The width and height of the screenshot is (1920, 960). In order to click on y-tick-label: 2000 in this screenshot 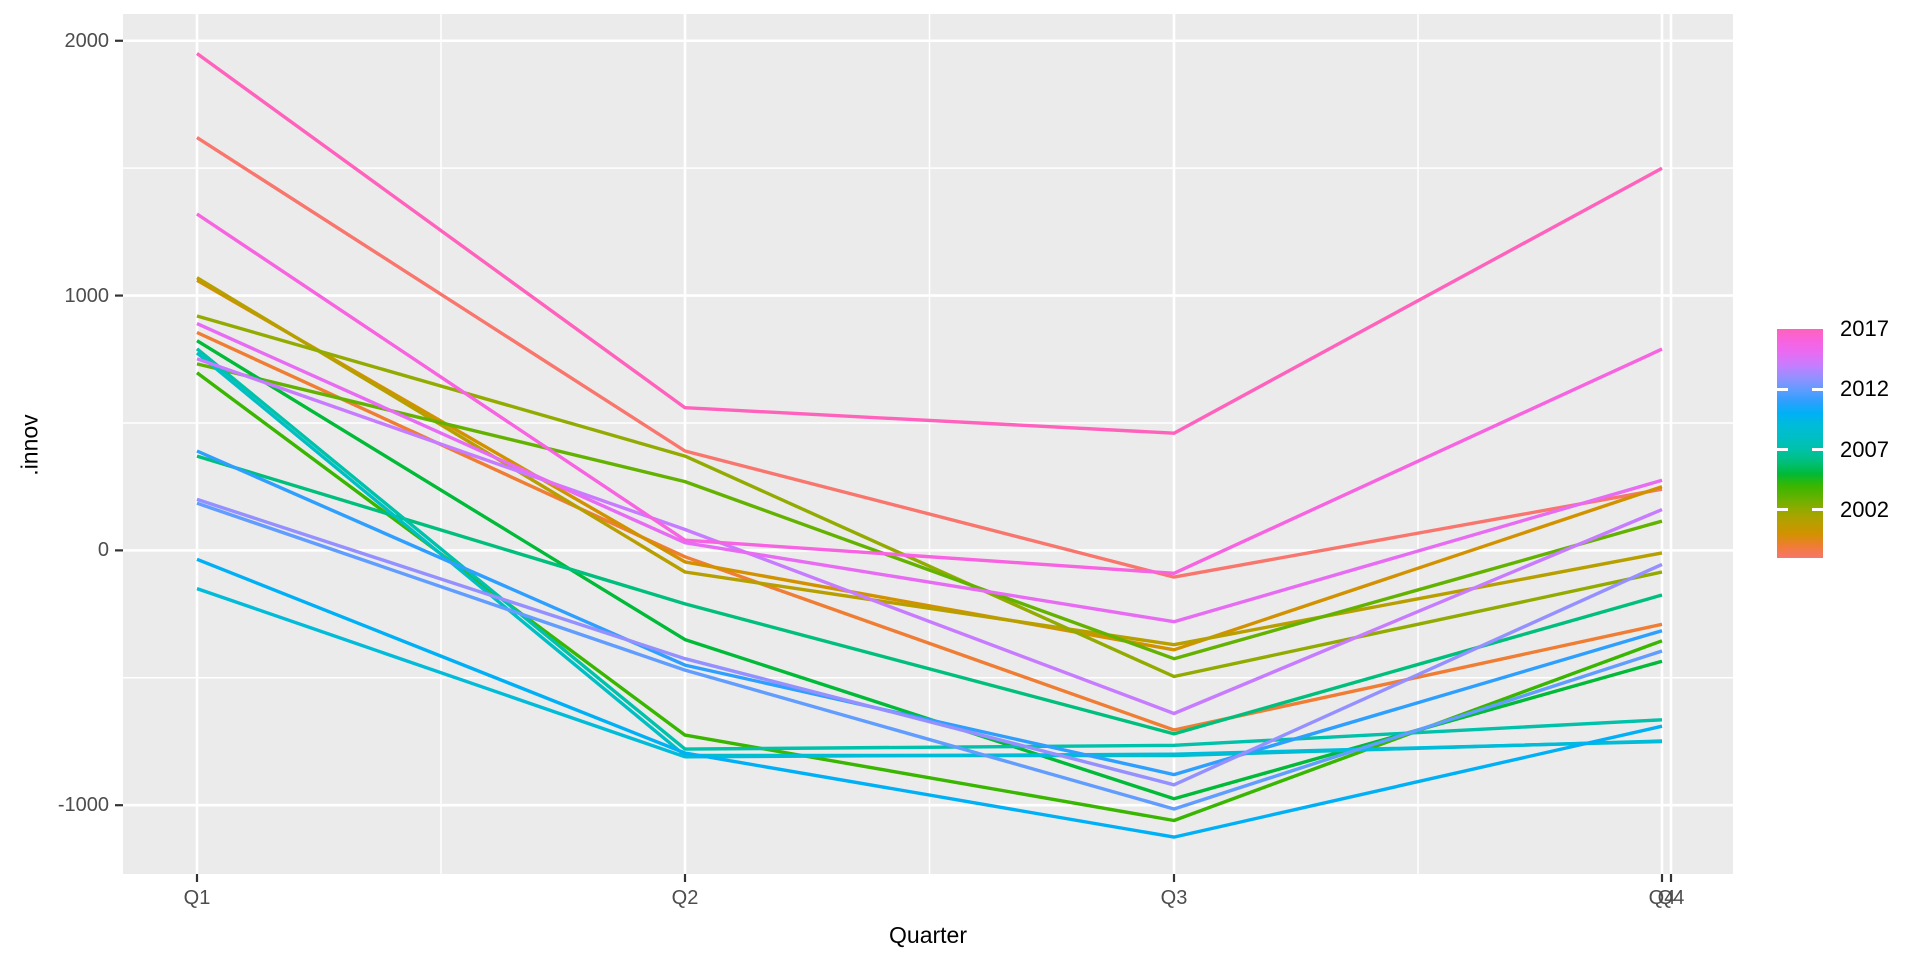, I will do `click(87, 40)`.